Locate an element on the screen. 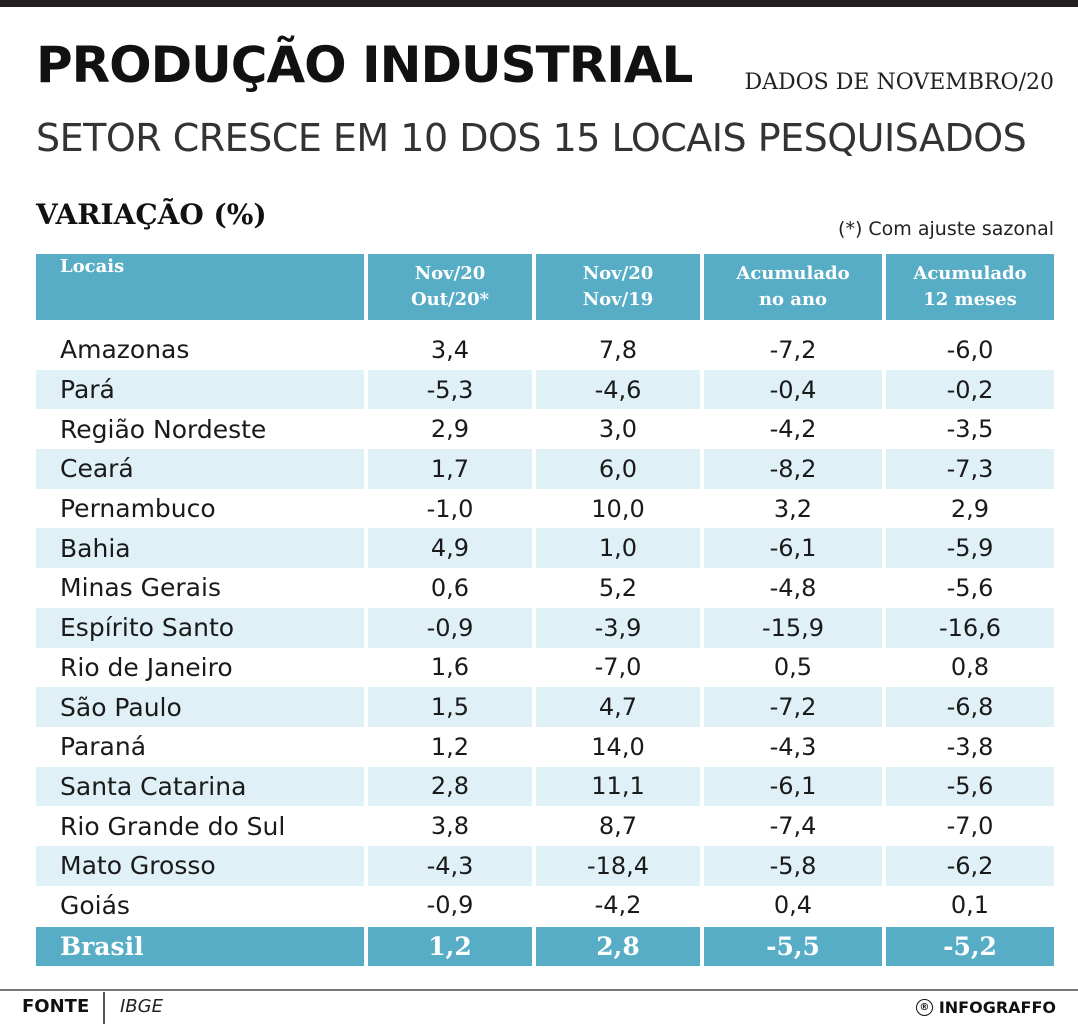  table-cell: 6,0 is located at coordinates (618, 469).